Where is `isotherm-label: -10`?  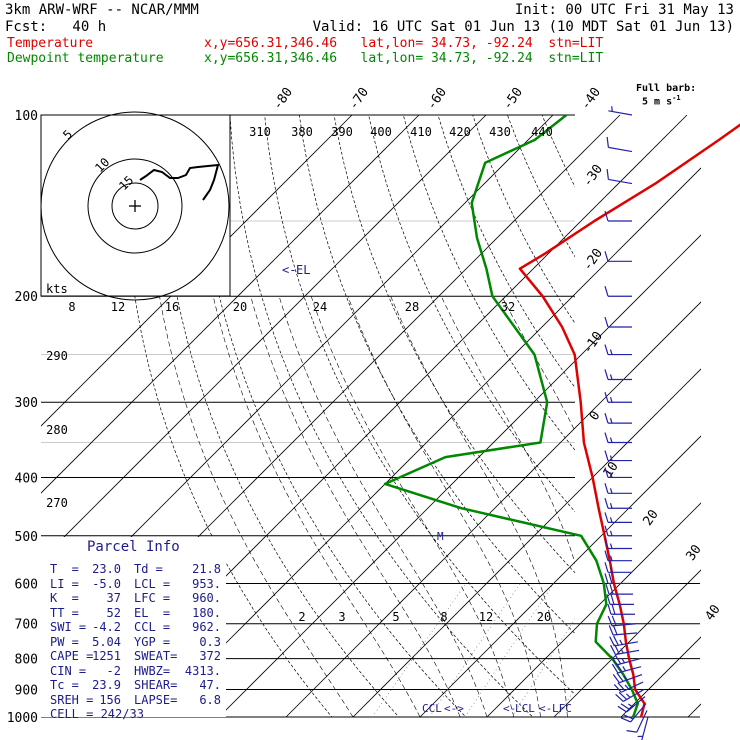 isotherm-label: -10 is located at coordinates (593, 343).